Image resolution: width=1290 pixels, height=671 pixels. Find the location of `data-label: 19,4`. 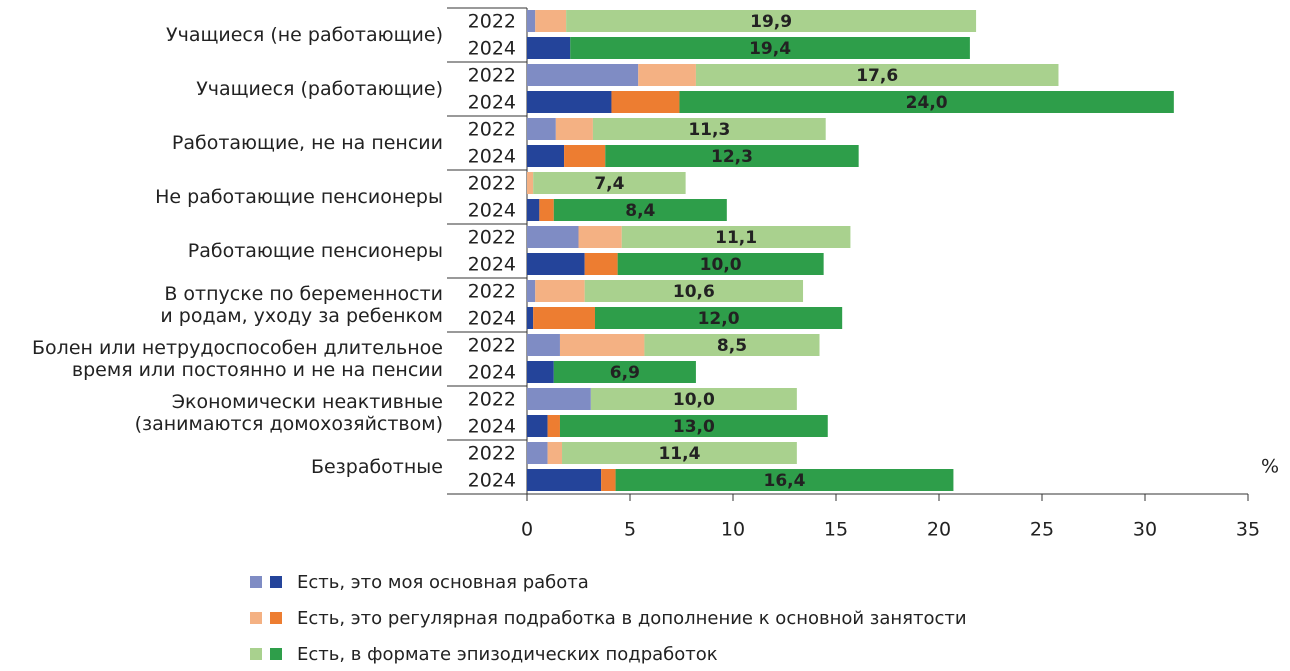

data-label: 19,4 is located at coordinates (770, 49).